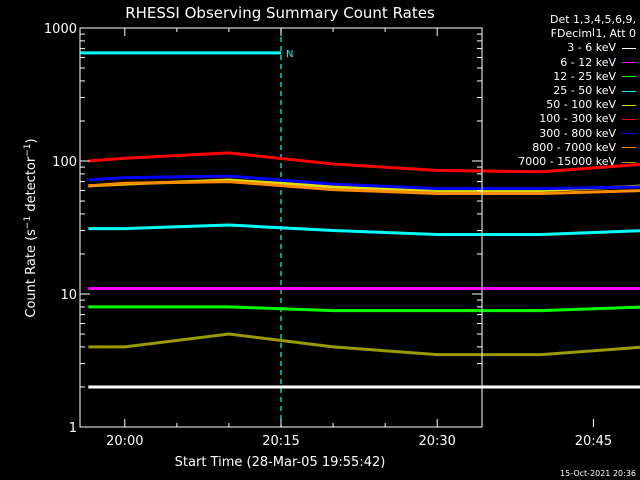  What do you see at coordinates (562, 48) in the screenshot?
I see `legend-entry: 3 - 6 keV` at bounding box center [562, 48].